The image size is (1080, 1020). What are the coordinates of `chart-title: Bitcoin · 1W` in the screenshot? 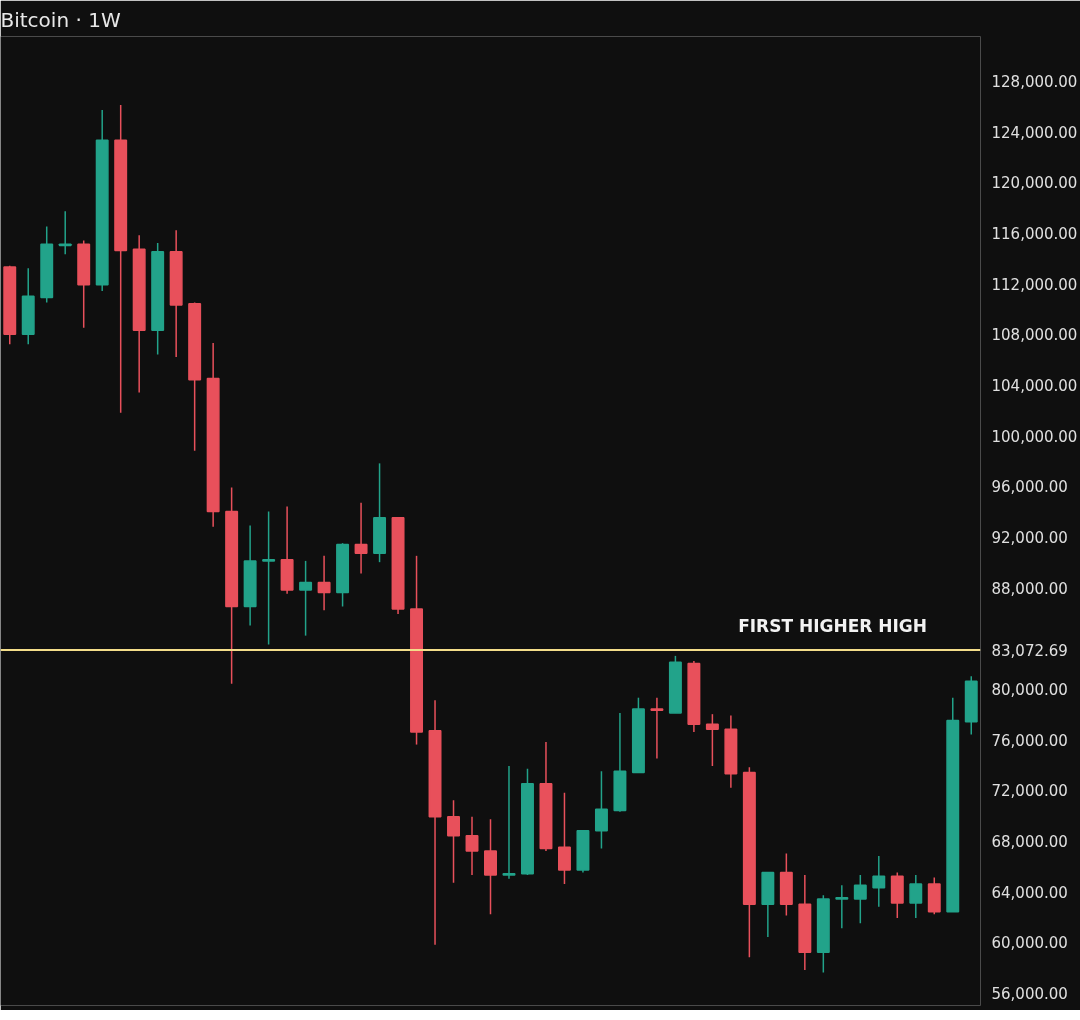 It's located at (60, 19).